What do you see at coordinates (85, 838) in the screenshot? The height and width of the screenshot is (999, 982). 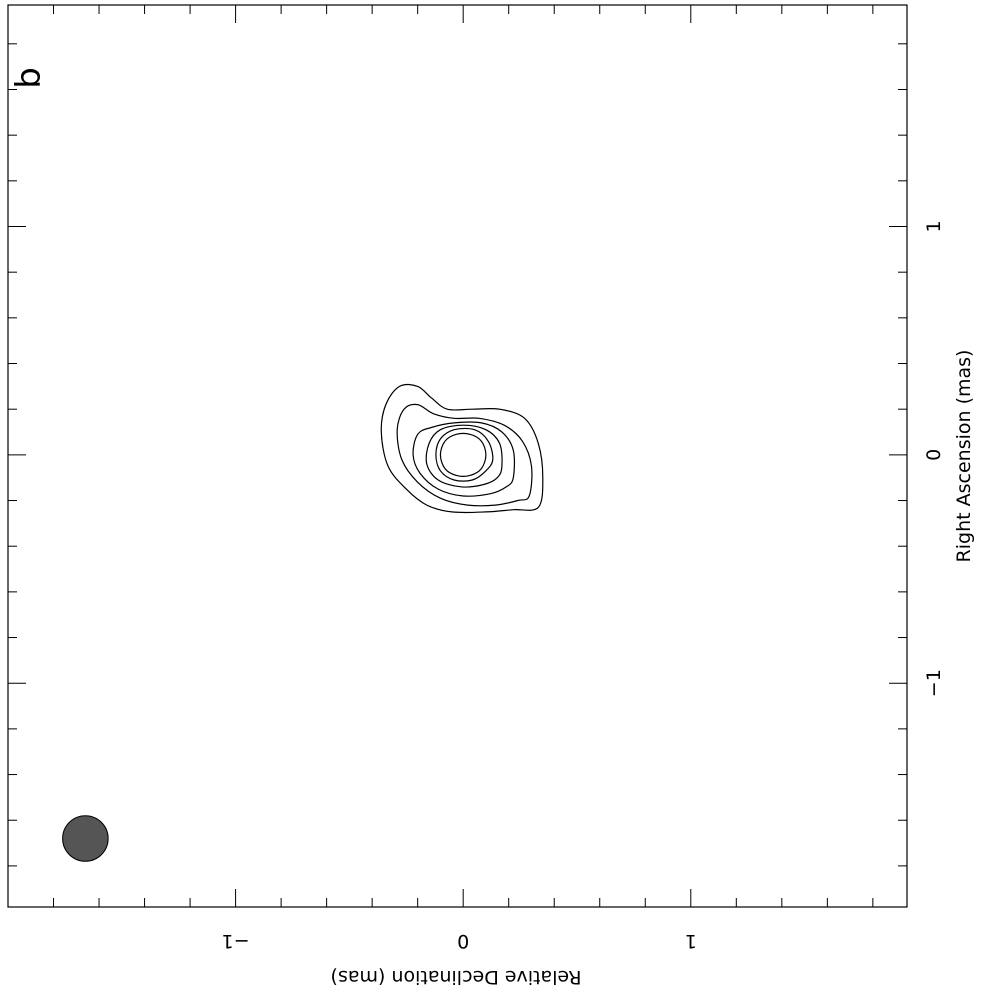 I see `beam-ellipse` at bounding box center [85, 838].